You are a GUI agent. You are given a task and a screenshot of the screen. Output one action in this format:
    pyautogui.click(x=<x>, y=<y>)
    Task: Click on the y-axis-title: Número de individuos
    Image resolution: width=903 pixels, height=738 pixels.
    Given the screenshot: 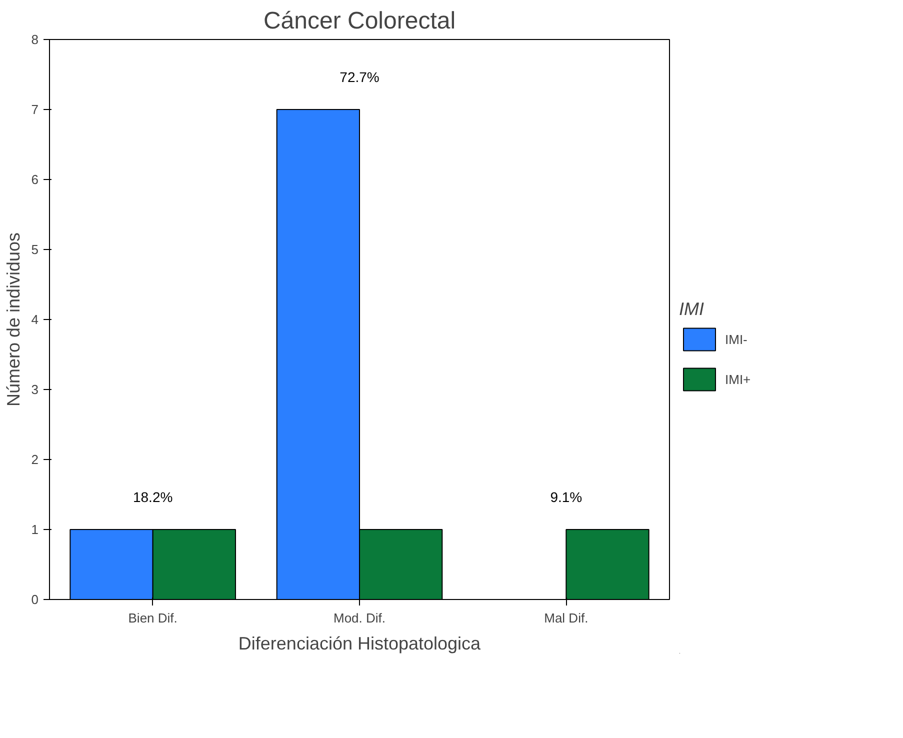 What is the action you would take?
    pyautogui.click(x=13, y=319)
    